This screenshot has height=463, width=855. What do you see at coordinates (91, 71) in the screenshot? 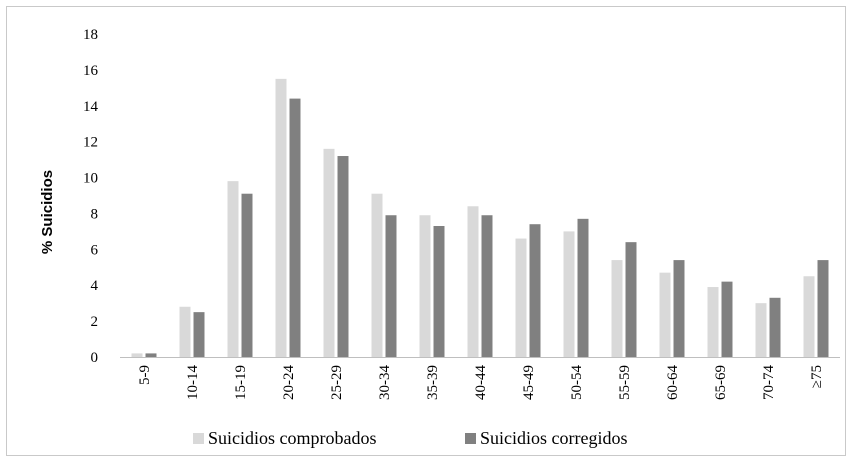
I see `y-tick-label: 16` at bounding box center [91, 71].